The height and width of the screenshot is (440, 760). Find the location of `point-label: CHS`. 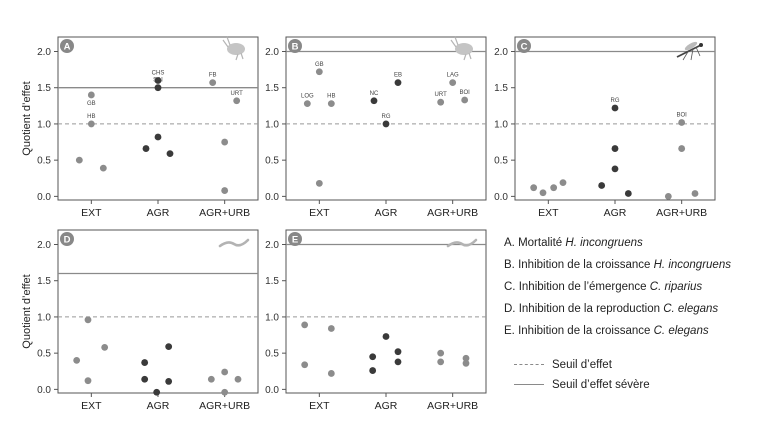

point-label: CHS is located at coordinates (158, 73).